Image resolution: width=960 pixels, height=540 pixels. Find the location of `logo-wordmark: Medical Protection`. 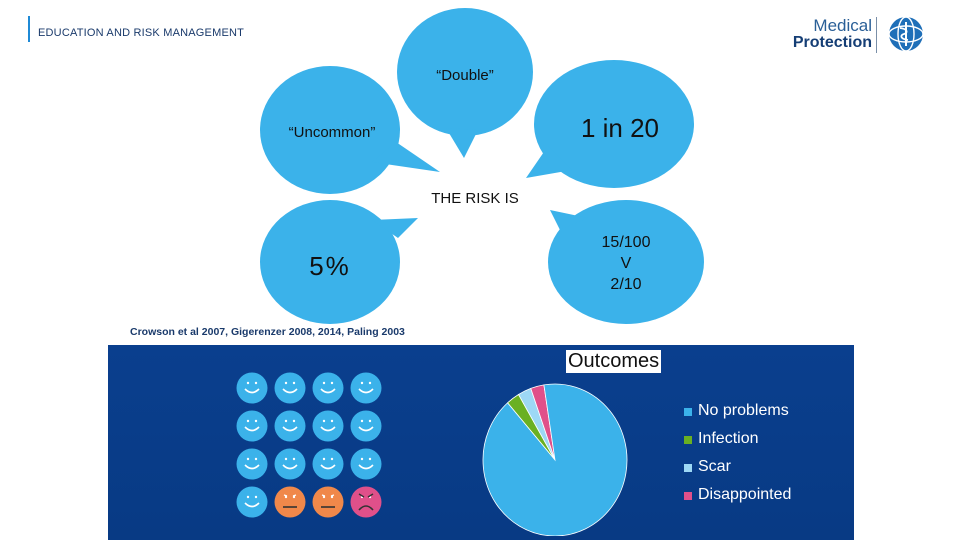

logo-wordmark: Medical Protection is located at coordinates (832, 34).